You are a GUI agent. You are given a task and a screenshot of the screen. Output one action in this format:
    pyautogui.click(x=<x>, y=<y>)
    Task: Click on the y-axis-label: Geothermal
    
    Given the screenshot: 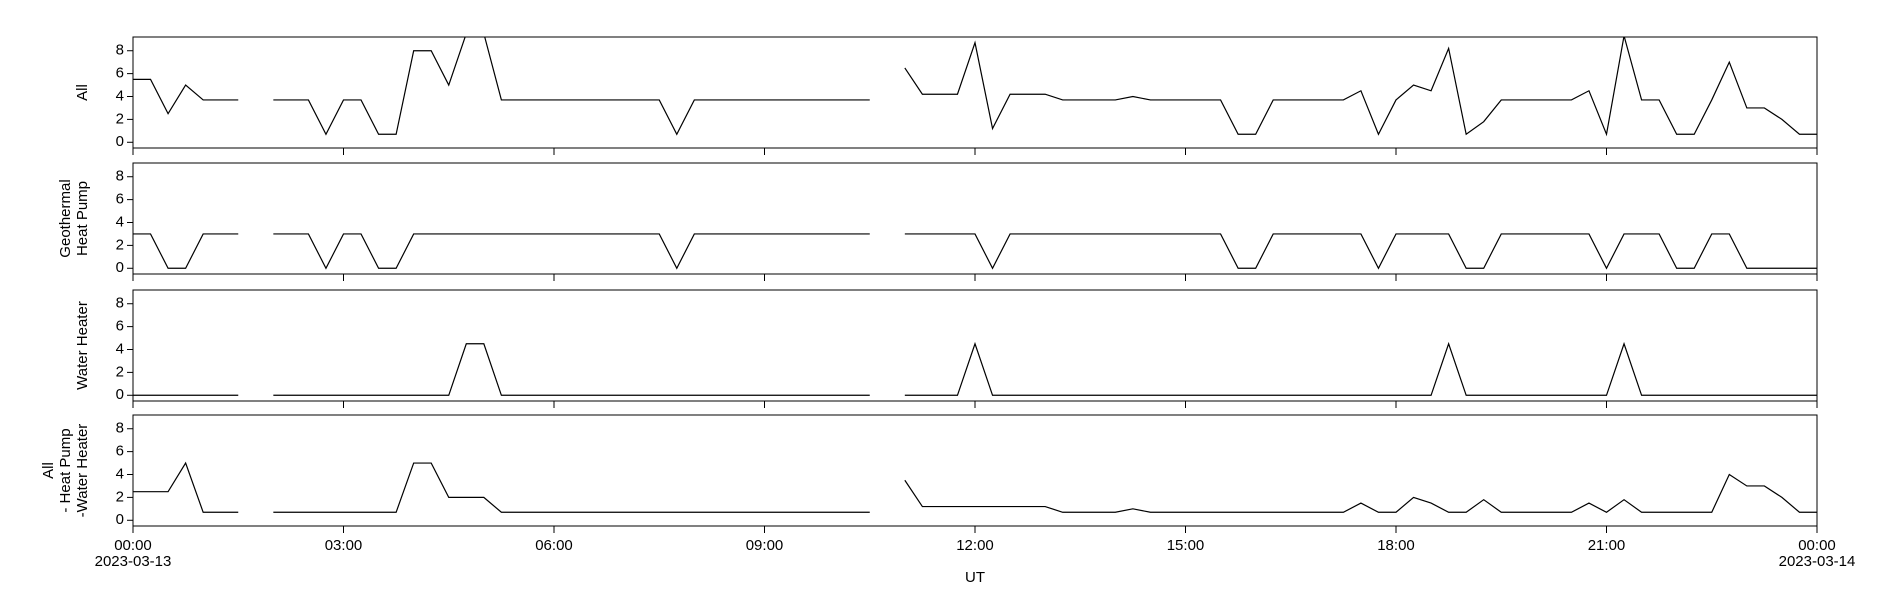 What is the action you would take?
    pyautogui.click(x=65, y=218)
    